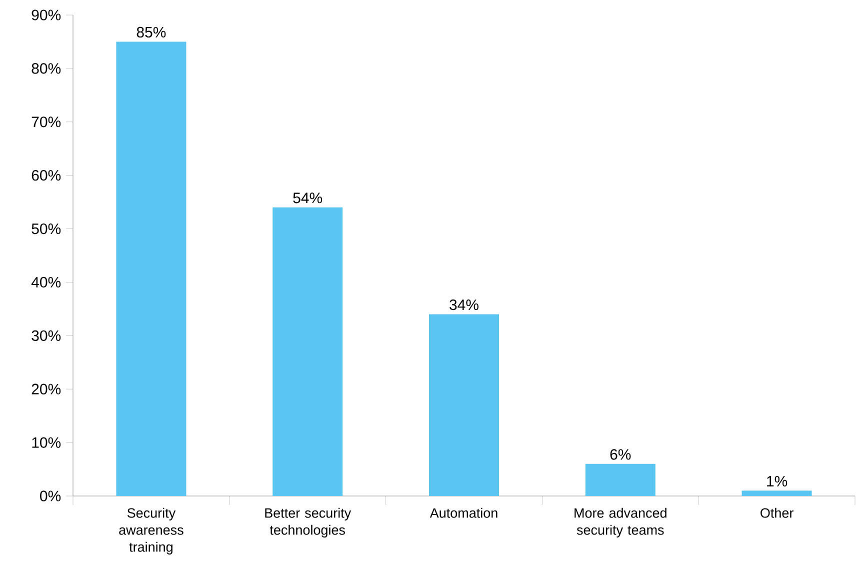 The width and height of the screenshot is (861, 563). Describe the element at coordinates (620, 523) in the screenshot. I see `x-tick-label: More advanced security teams` at that location.